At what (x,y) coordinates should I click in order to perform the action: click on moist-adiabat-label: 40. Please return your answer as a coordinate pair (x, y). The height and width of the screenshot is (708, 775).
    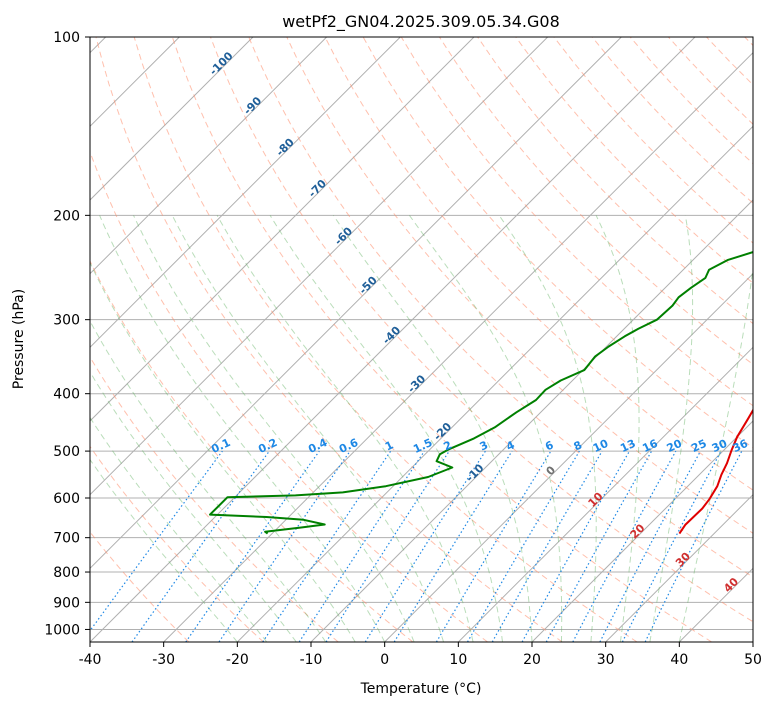
    Looking at the image, I should click on (731, 585).